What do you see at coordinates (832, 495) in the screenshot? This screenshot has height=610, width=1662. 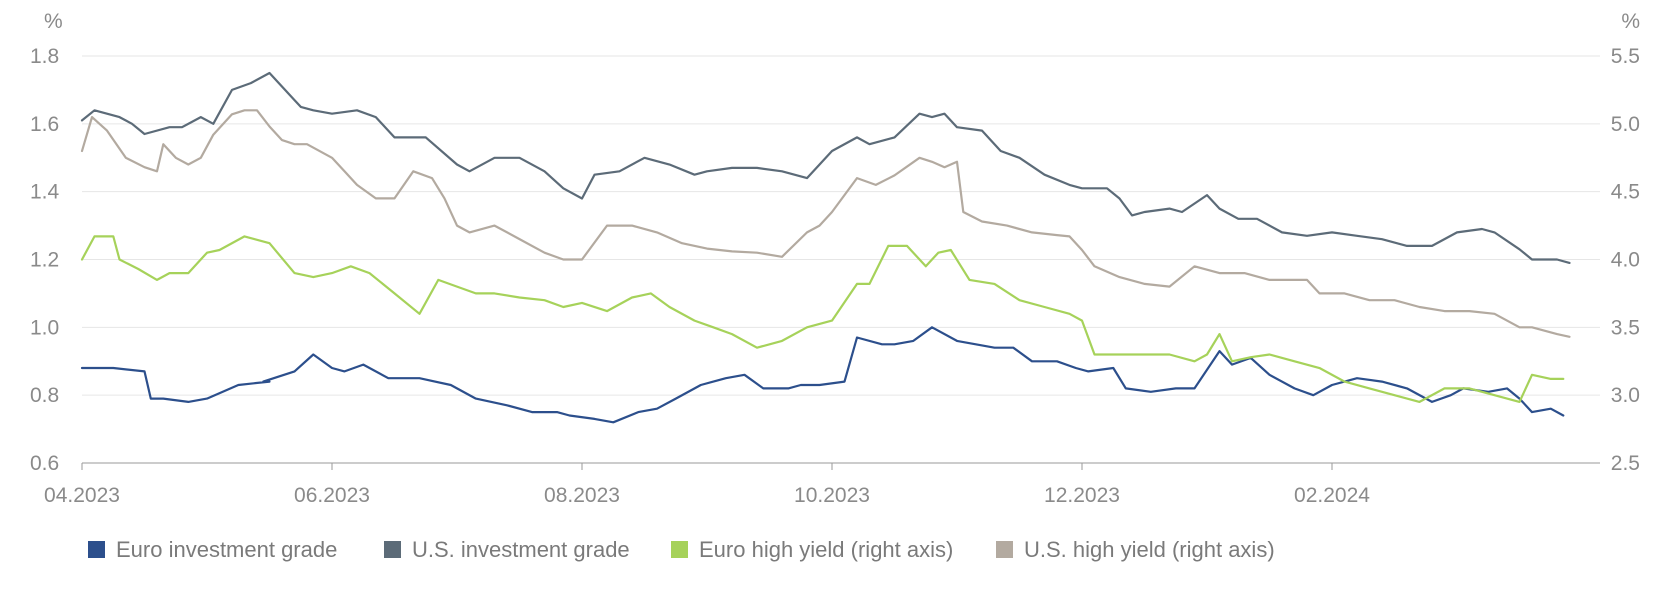 I see `x-tick-label: 10.2023` at bounding box center [832, 495].